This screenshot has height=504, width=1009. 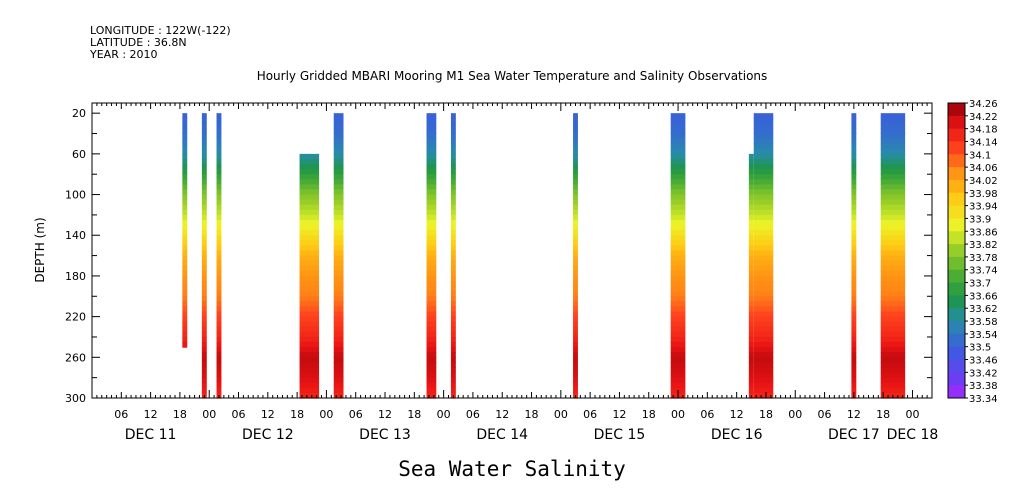 I want to click on colorbar-label: 34.1, so click(x=980, y=155).